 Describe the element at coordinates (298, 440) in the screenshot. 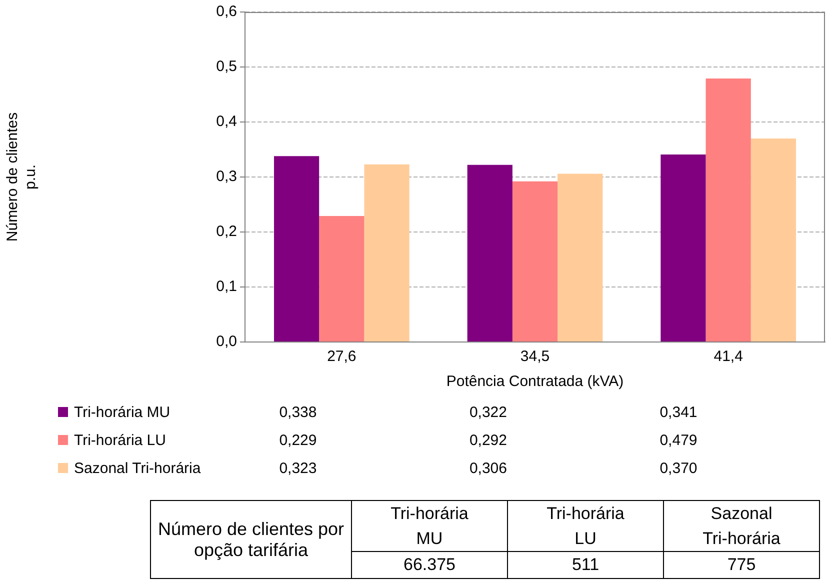

I see `data-label: 0,229` at that location.